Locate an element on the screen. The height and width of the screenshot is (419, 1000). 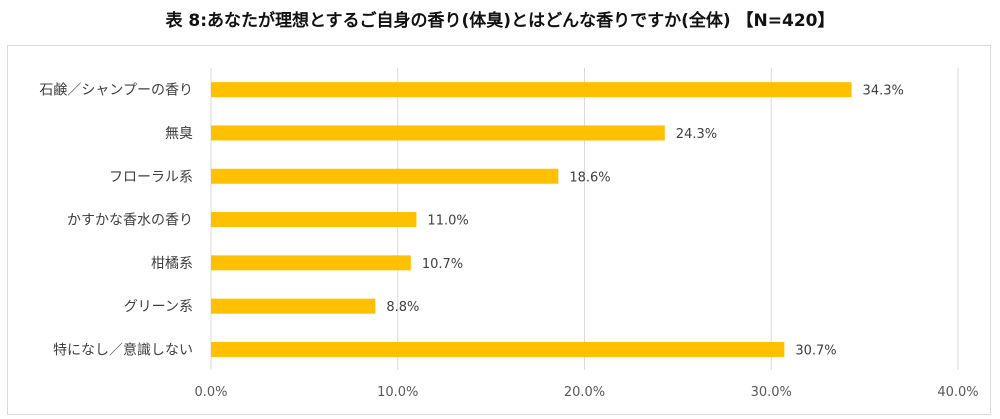
category-label: 石鹸／シャンプーの香り is located at coordinates (116, 91).